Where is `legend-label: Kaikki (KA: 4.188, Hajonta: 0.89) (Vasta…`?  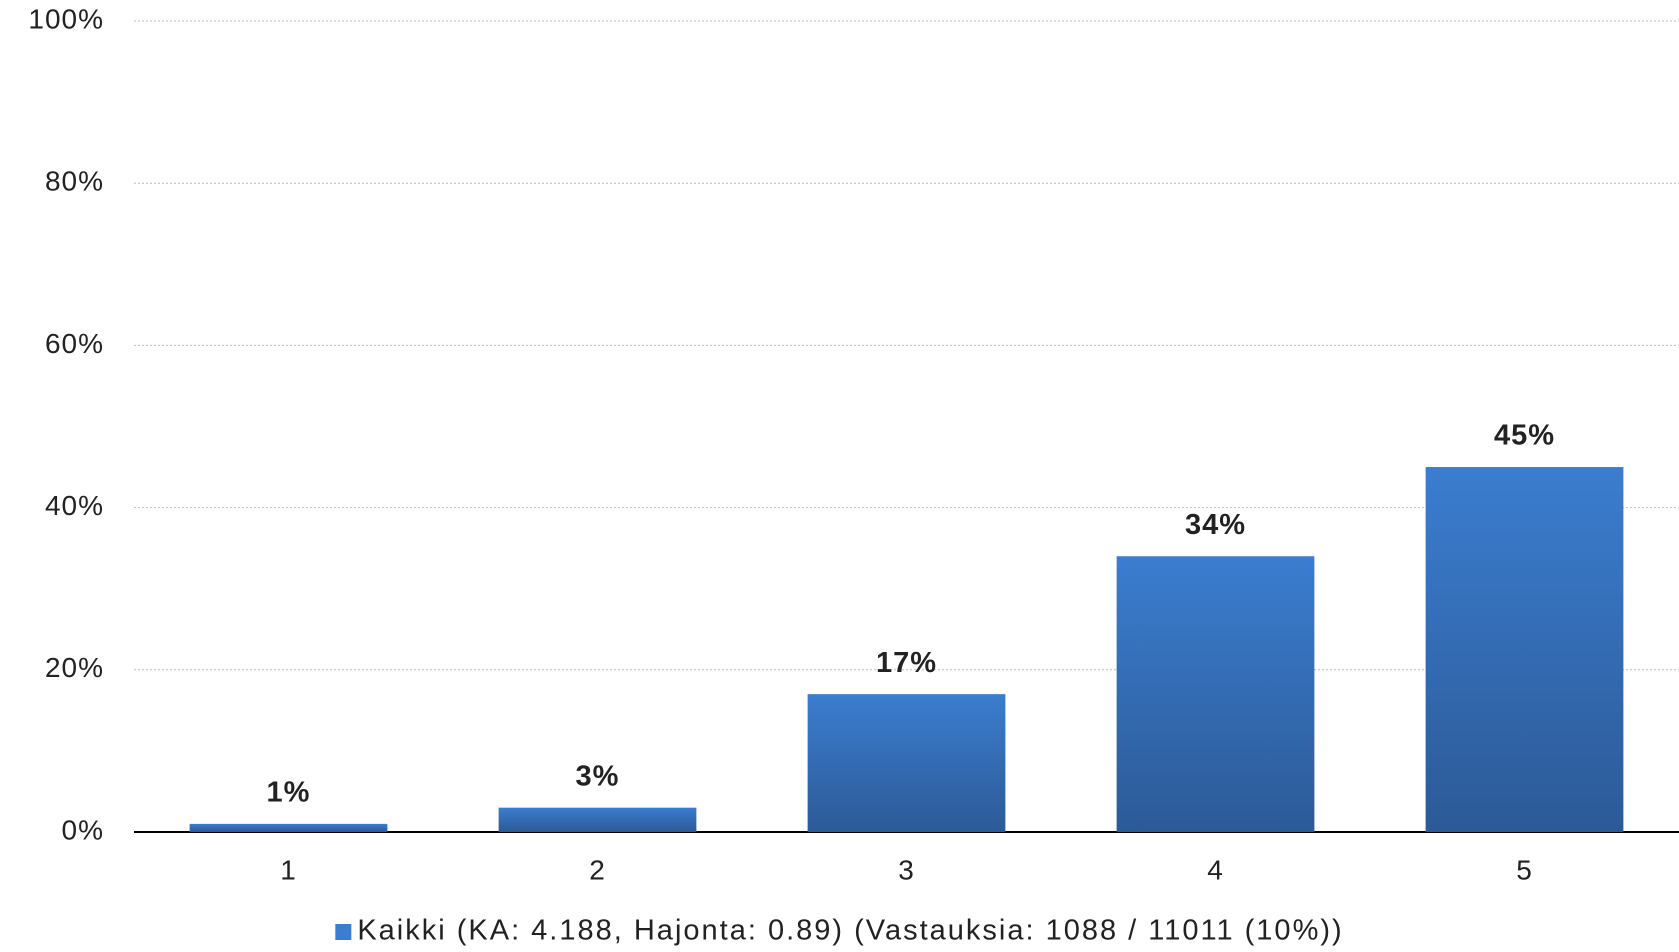
legend-label: Kaikki (KA: 4.188, Hajonta: 0.89) (Vasta… is located at coordinates (850, 931).